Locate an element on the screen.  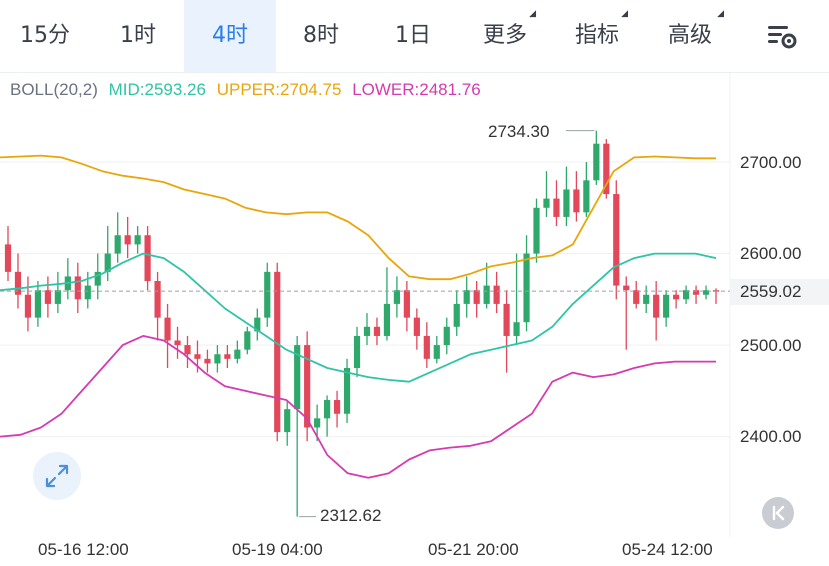
x-axis-label-2: 05-19 04:00 is located at coordinates (277, 549).